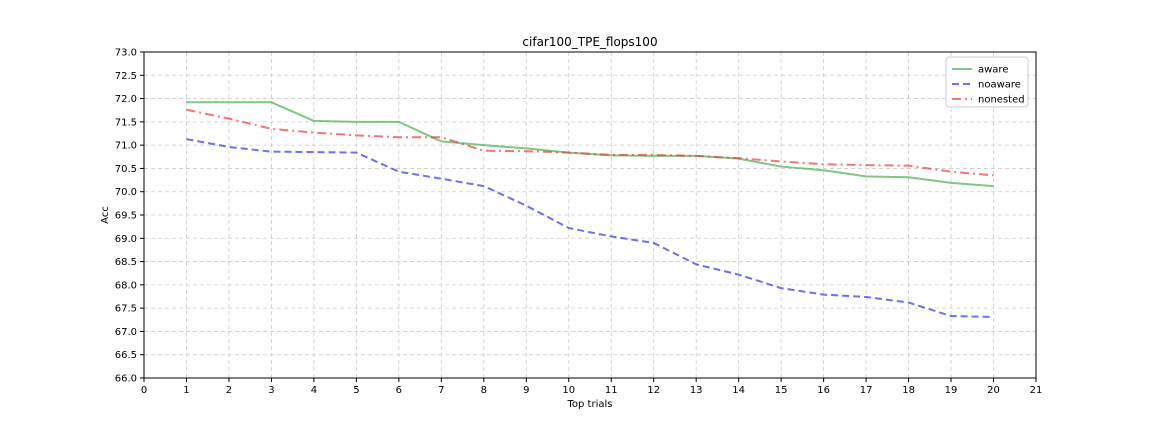  Describe the element at coordinates (526, 390) in the screenshot. I see `x-tick-label: 9` at that location.